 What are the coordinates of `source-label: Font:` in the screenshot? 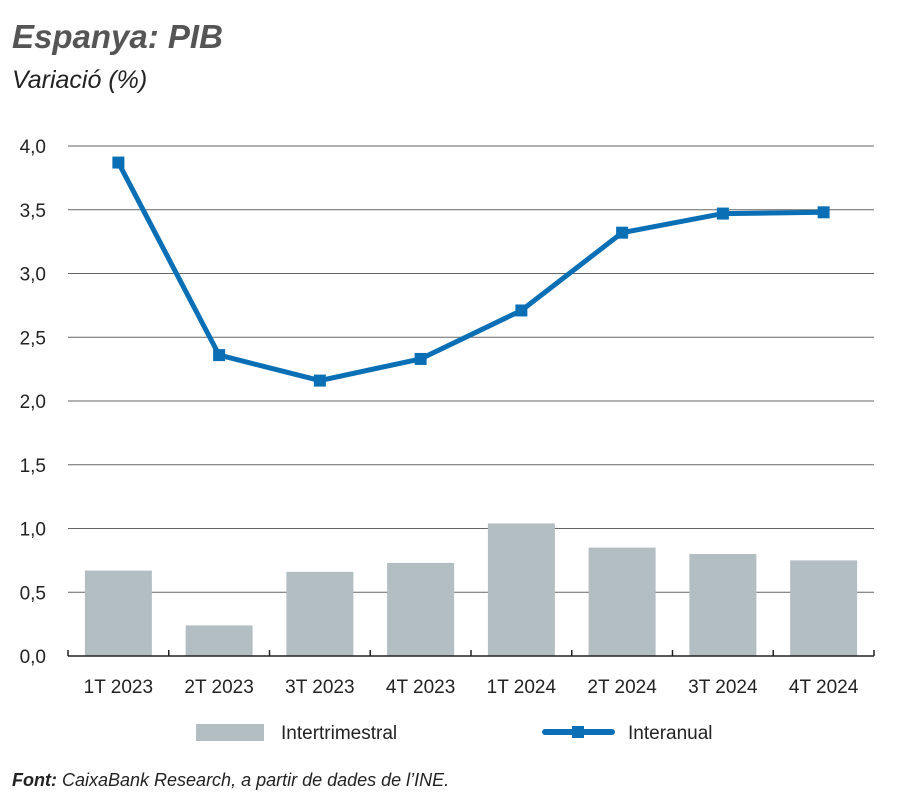 It's located at (34, 780).